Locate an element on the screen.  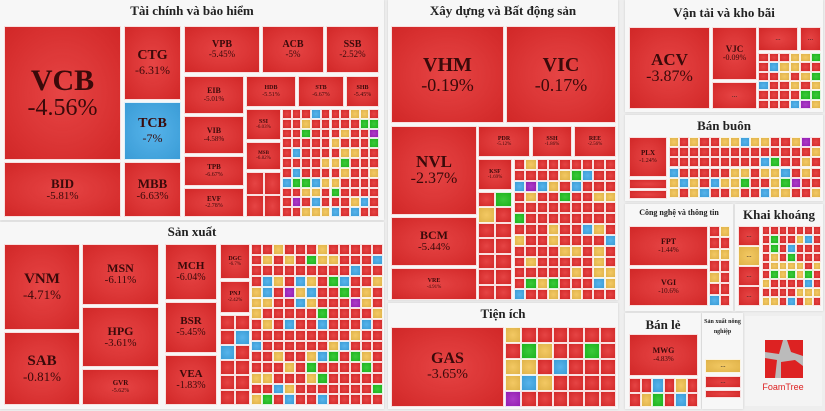
stock-tile: EVF -2.78% is located at coordinates (214, 202).